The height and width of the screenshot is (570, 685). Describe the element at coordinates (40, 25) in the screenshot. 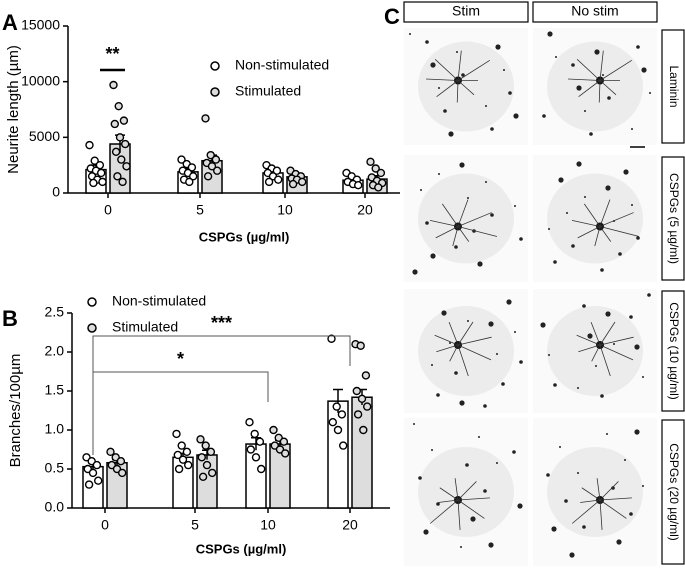

I see `y-tick-label: 15000` at that location.